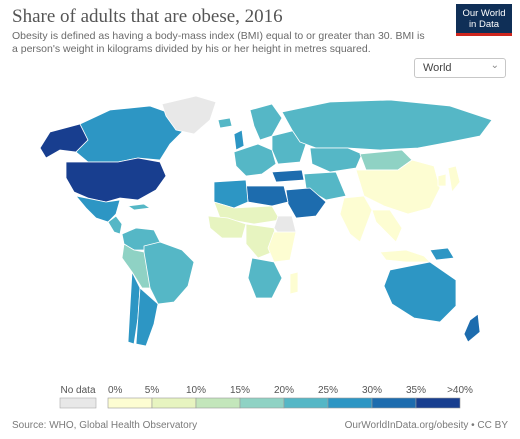 The height and width of the screenshot is (439, 520). What do you see at coordinates (372, 390) in the screenshot?
I see `legend-tick-label: 30%` at bounding box center [372, 390].